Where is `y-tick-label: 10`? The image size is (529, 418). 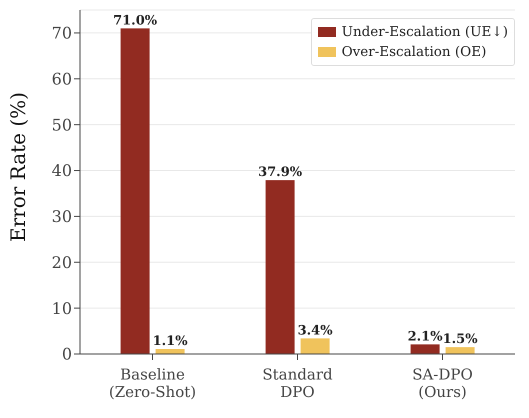
y-tick-label: 10 is located at coordinates (62, 308).